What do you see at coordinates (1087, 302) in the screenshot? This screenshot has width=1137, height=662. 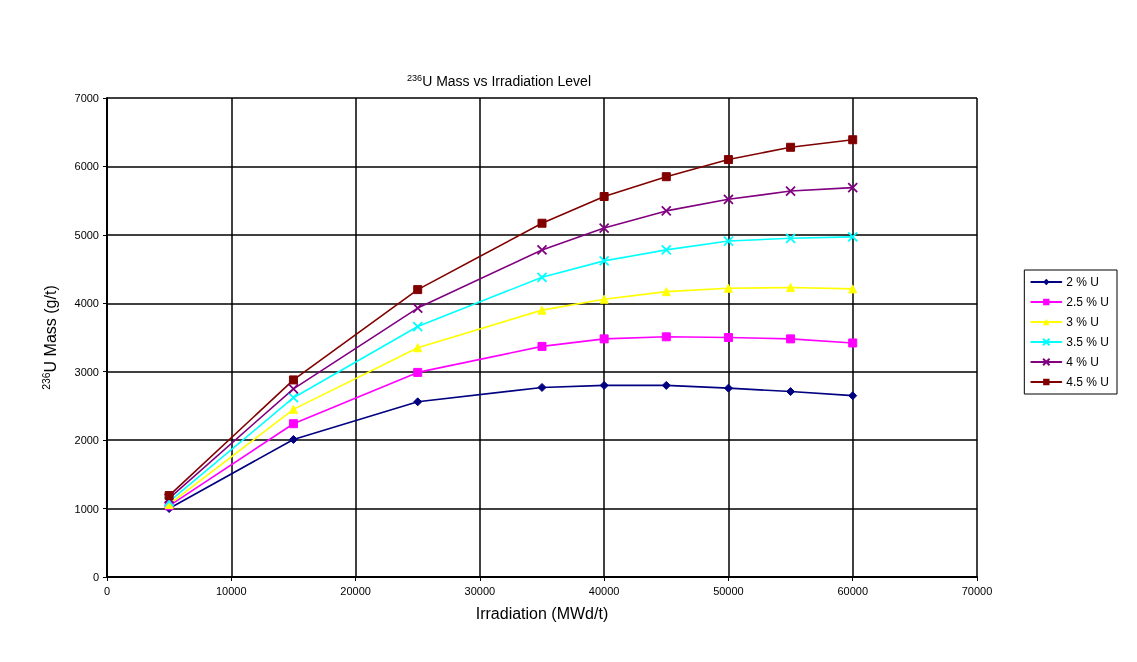 I see `legend-label: 2.5 % U` at bounding box center [1087, 302].